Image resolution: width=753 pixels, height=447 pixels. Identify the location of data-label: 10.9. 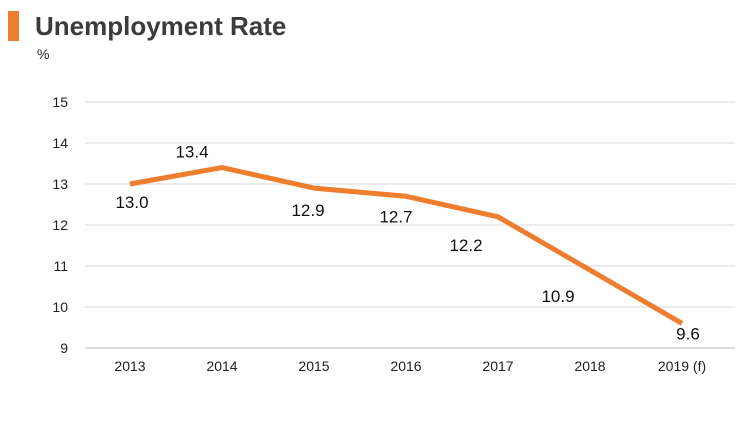
(557, 296).